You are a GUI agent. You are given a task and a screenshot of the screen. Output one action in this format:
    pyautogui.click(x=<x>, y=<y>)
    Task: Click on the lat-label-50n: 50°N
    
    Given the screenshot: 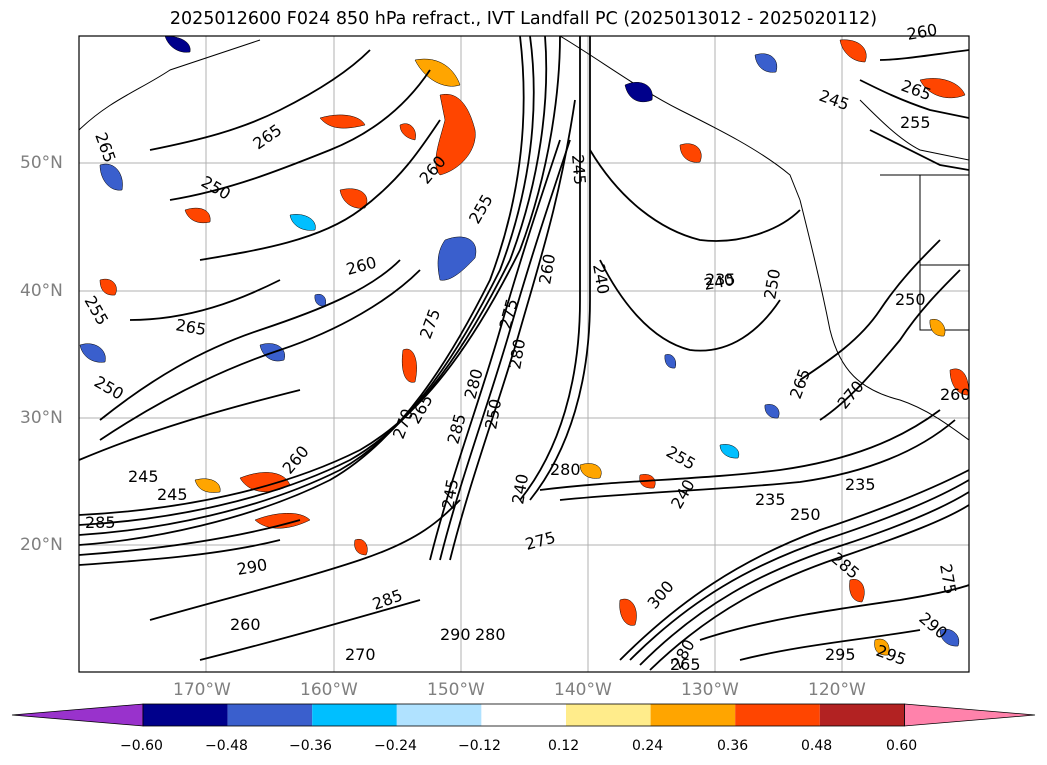 What is the action you would take?
    pyautogui.click(x=41, y=163)
    